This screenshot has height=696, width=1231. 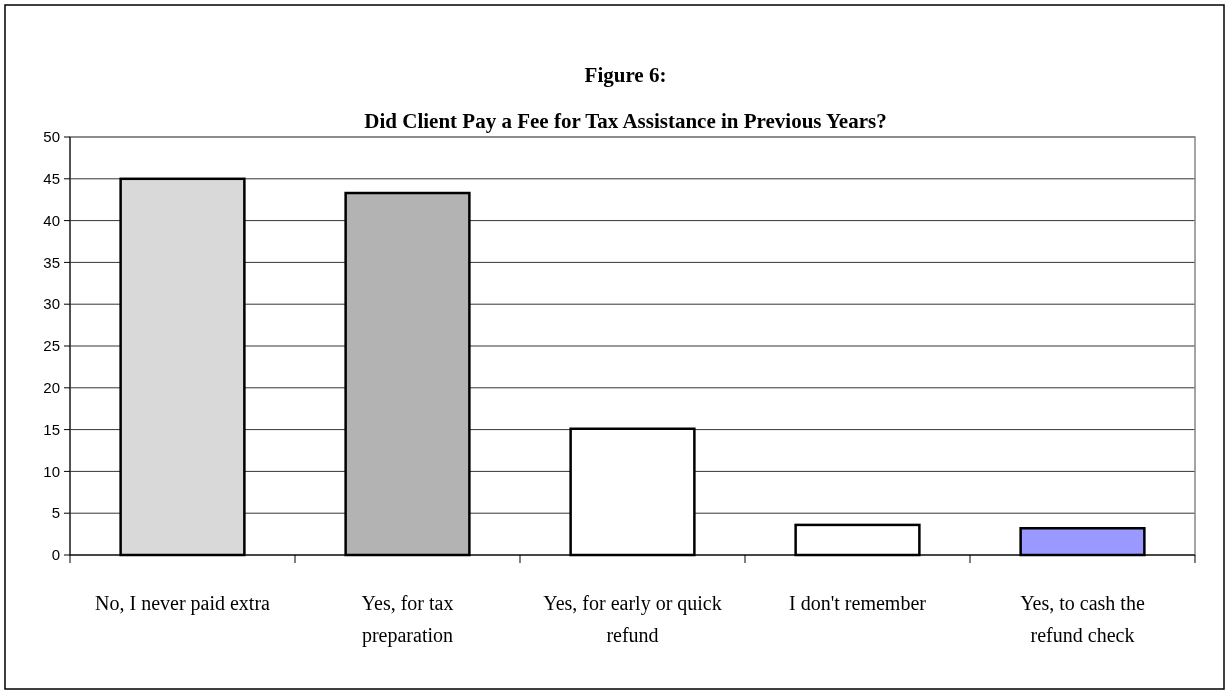 What do you see at coordinates (51, 471) in the screenshot?
I see `y-tick-label: 10` at bounding box center [51, 471].